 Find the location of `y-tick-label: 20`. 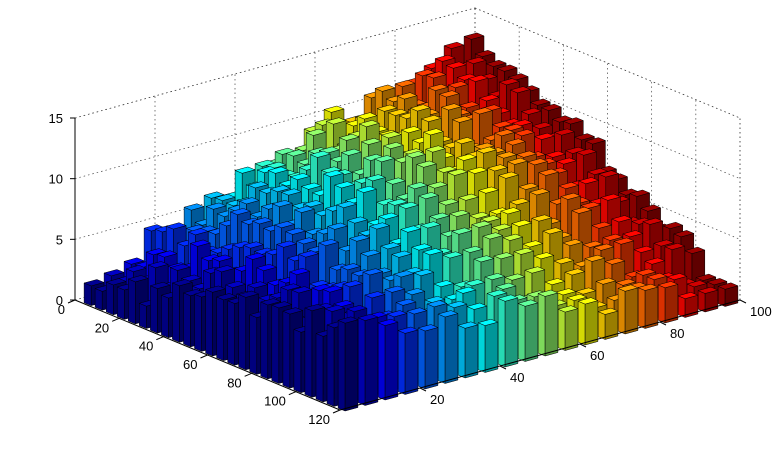

y-tick-label: 20 is located at coordinates (437, 399).